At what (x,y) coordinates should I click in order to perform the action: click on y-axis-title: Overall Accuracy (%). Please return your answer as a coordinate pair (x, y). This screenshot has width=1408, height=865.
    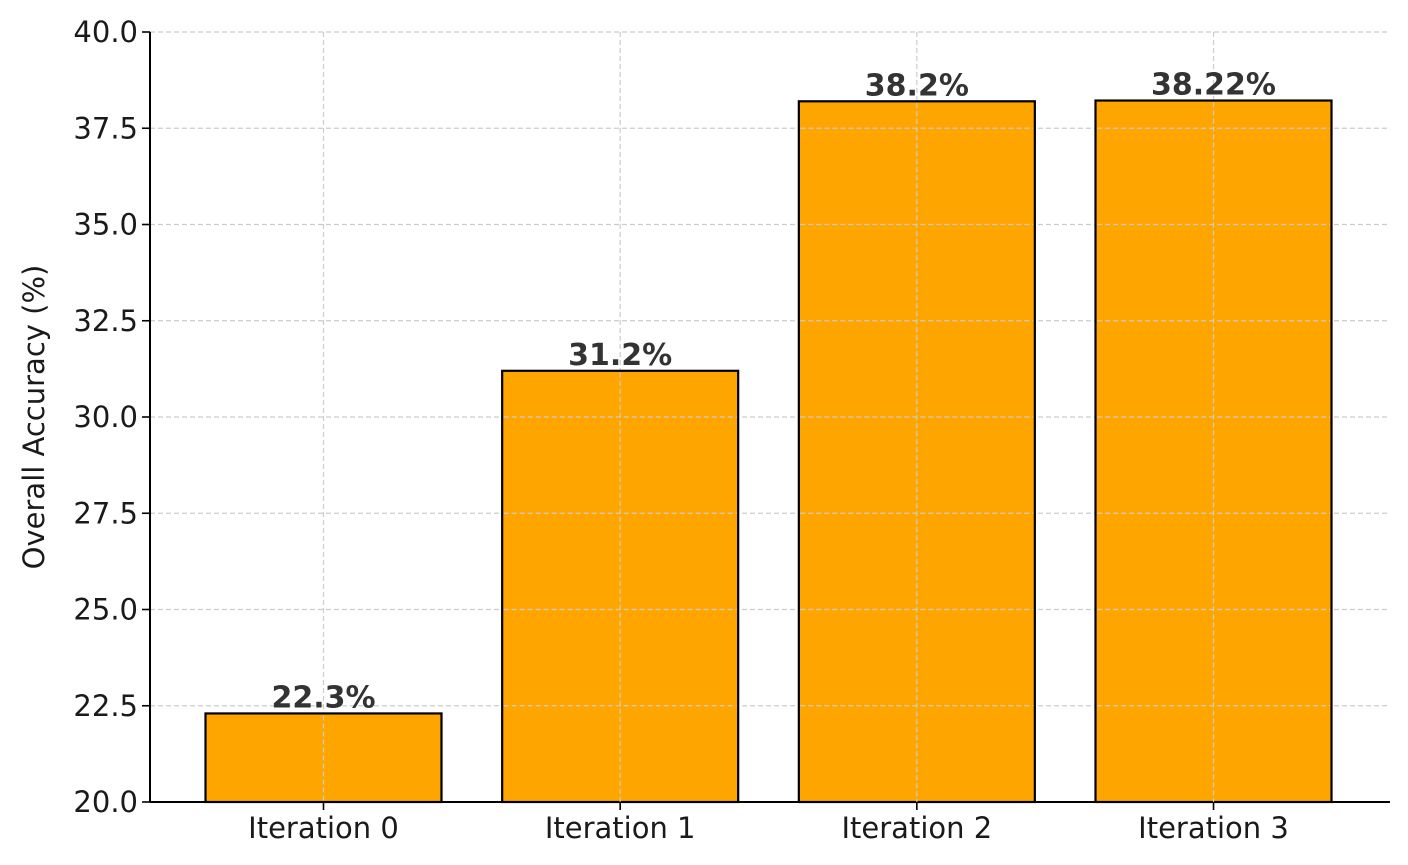
    Looking at the image, I should click on (34, 417).